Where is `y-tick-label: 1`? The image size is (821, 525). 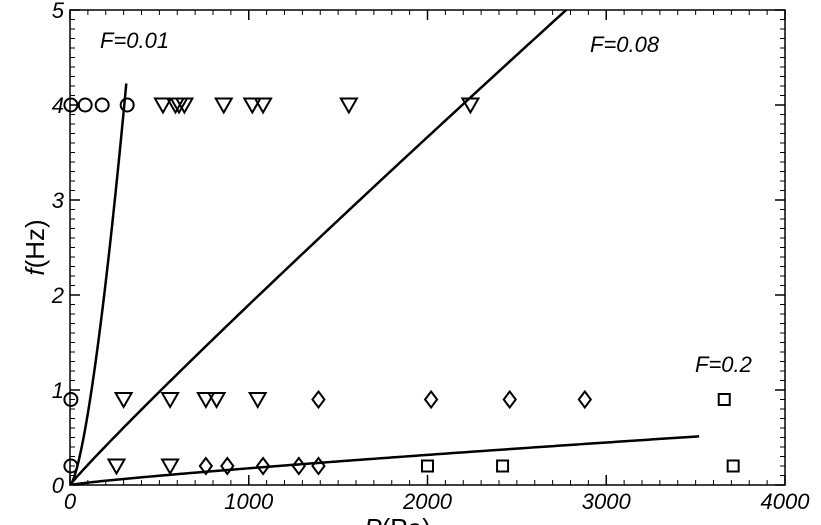
y-tick-label: 1 is located at coordinates (58, 390).